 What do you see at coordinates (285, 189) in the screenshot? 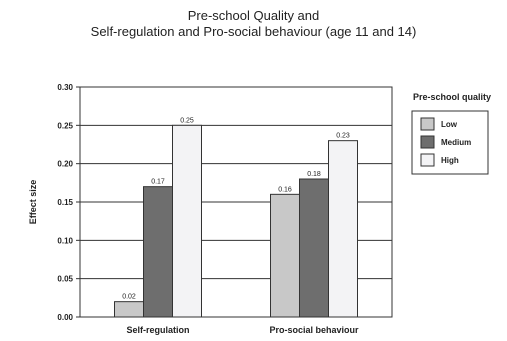
I see `data-label: 0.16` at bounding box center [285, 189].